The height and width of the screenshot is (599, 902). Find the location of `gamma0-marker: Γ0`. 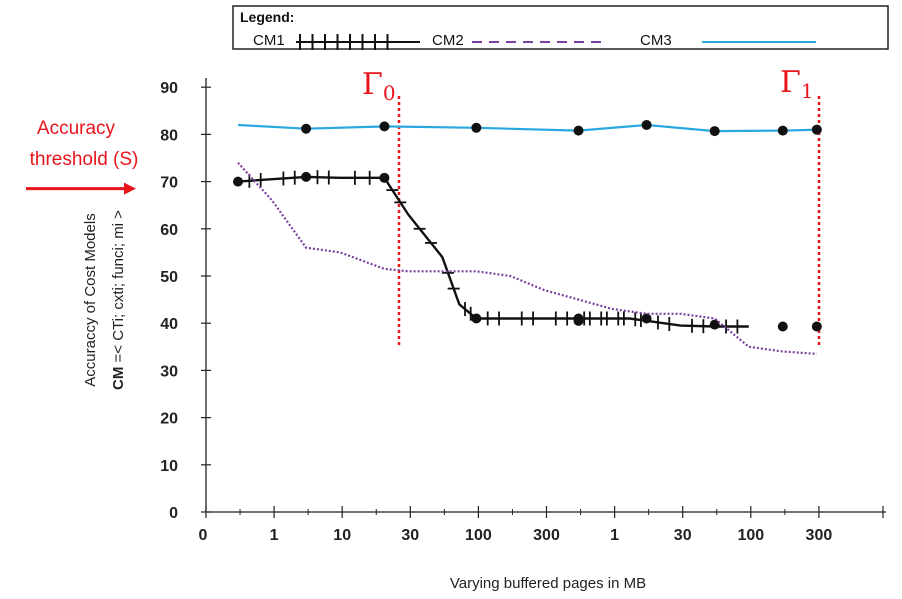

gamma0-marker: Γ0 is located at coordinates (381, 206).